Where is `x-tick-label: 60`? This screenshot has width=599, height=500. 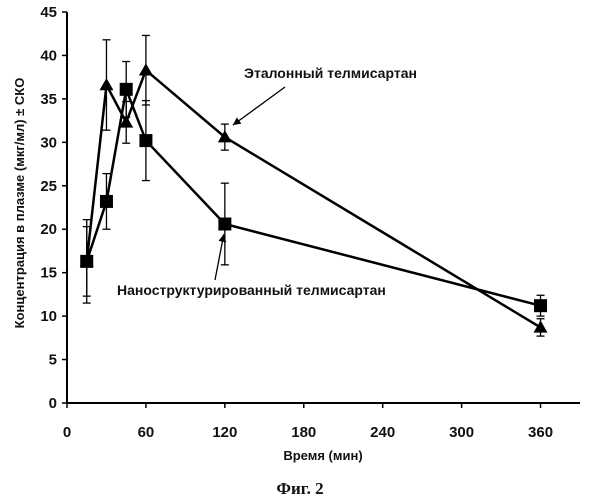
x-tick-label: 60 is located at coordinates (146, 432).